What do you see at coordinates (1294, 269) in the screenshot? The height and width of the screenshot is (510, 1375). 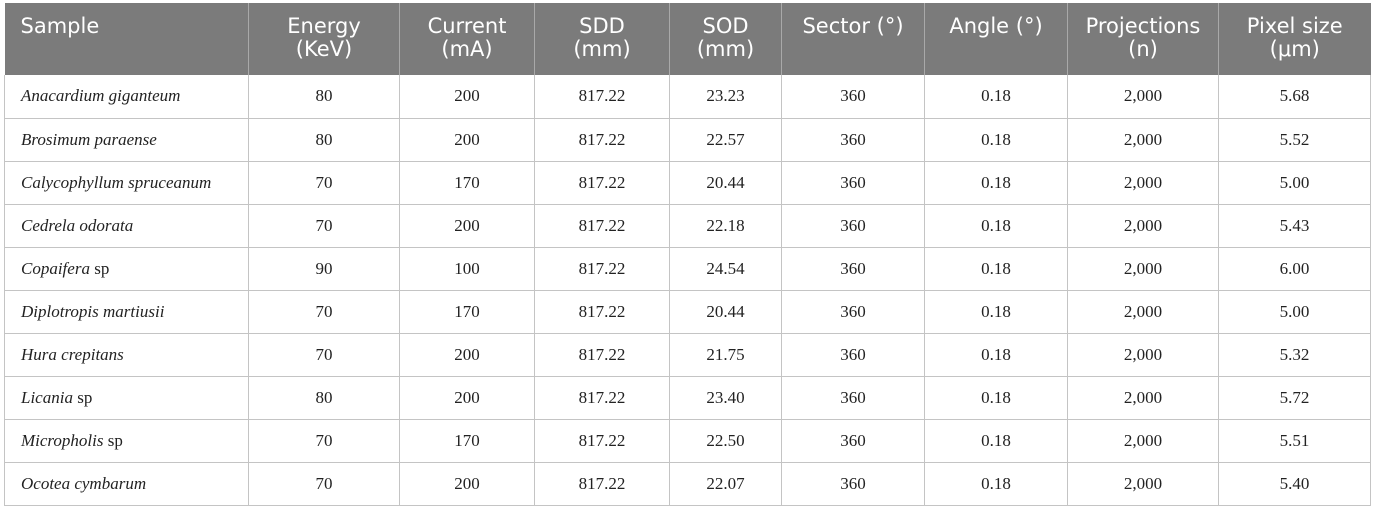 I see `cell-pixel-size: 6.00` at bounding box center [1294, 269].